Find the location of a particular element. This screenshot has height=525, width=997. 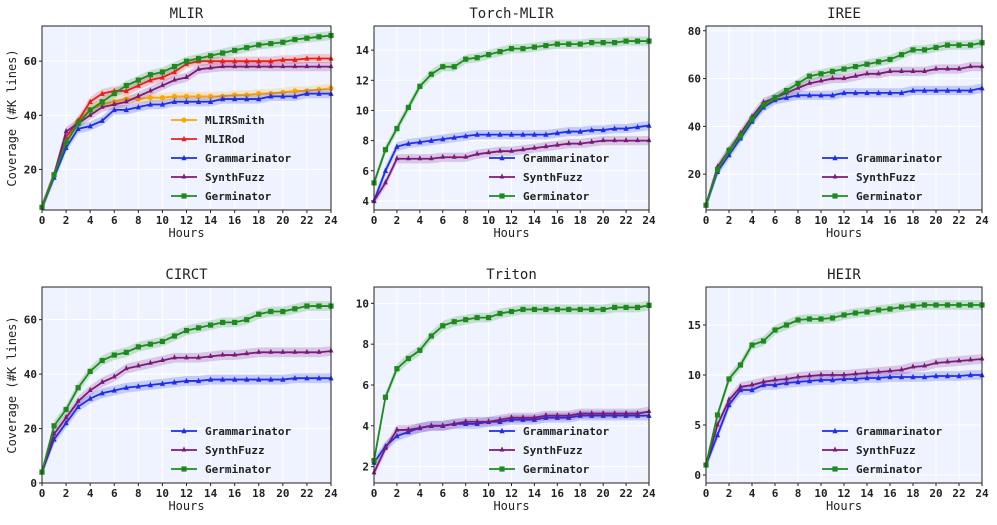

x-tick-label: 14 is located at coordinates (867, 220).